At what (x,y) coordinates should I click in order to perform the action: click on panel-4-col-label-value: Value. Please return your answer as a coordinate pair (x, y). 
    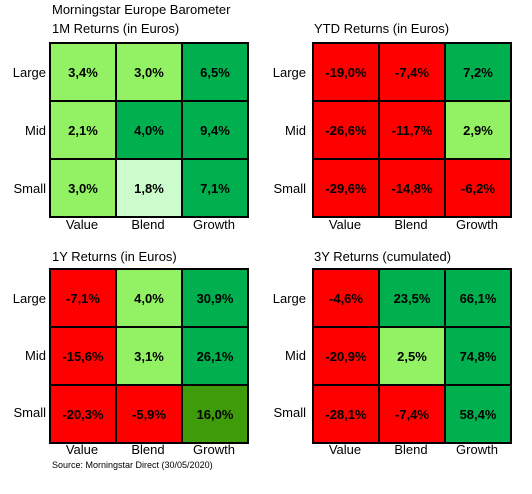
    Looking at the image, I should click on (345, 449).